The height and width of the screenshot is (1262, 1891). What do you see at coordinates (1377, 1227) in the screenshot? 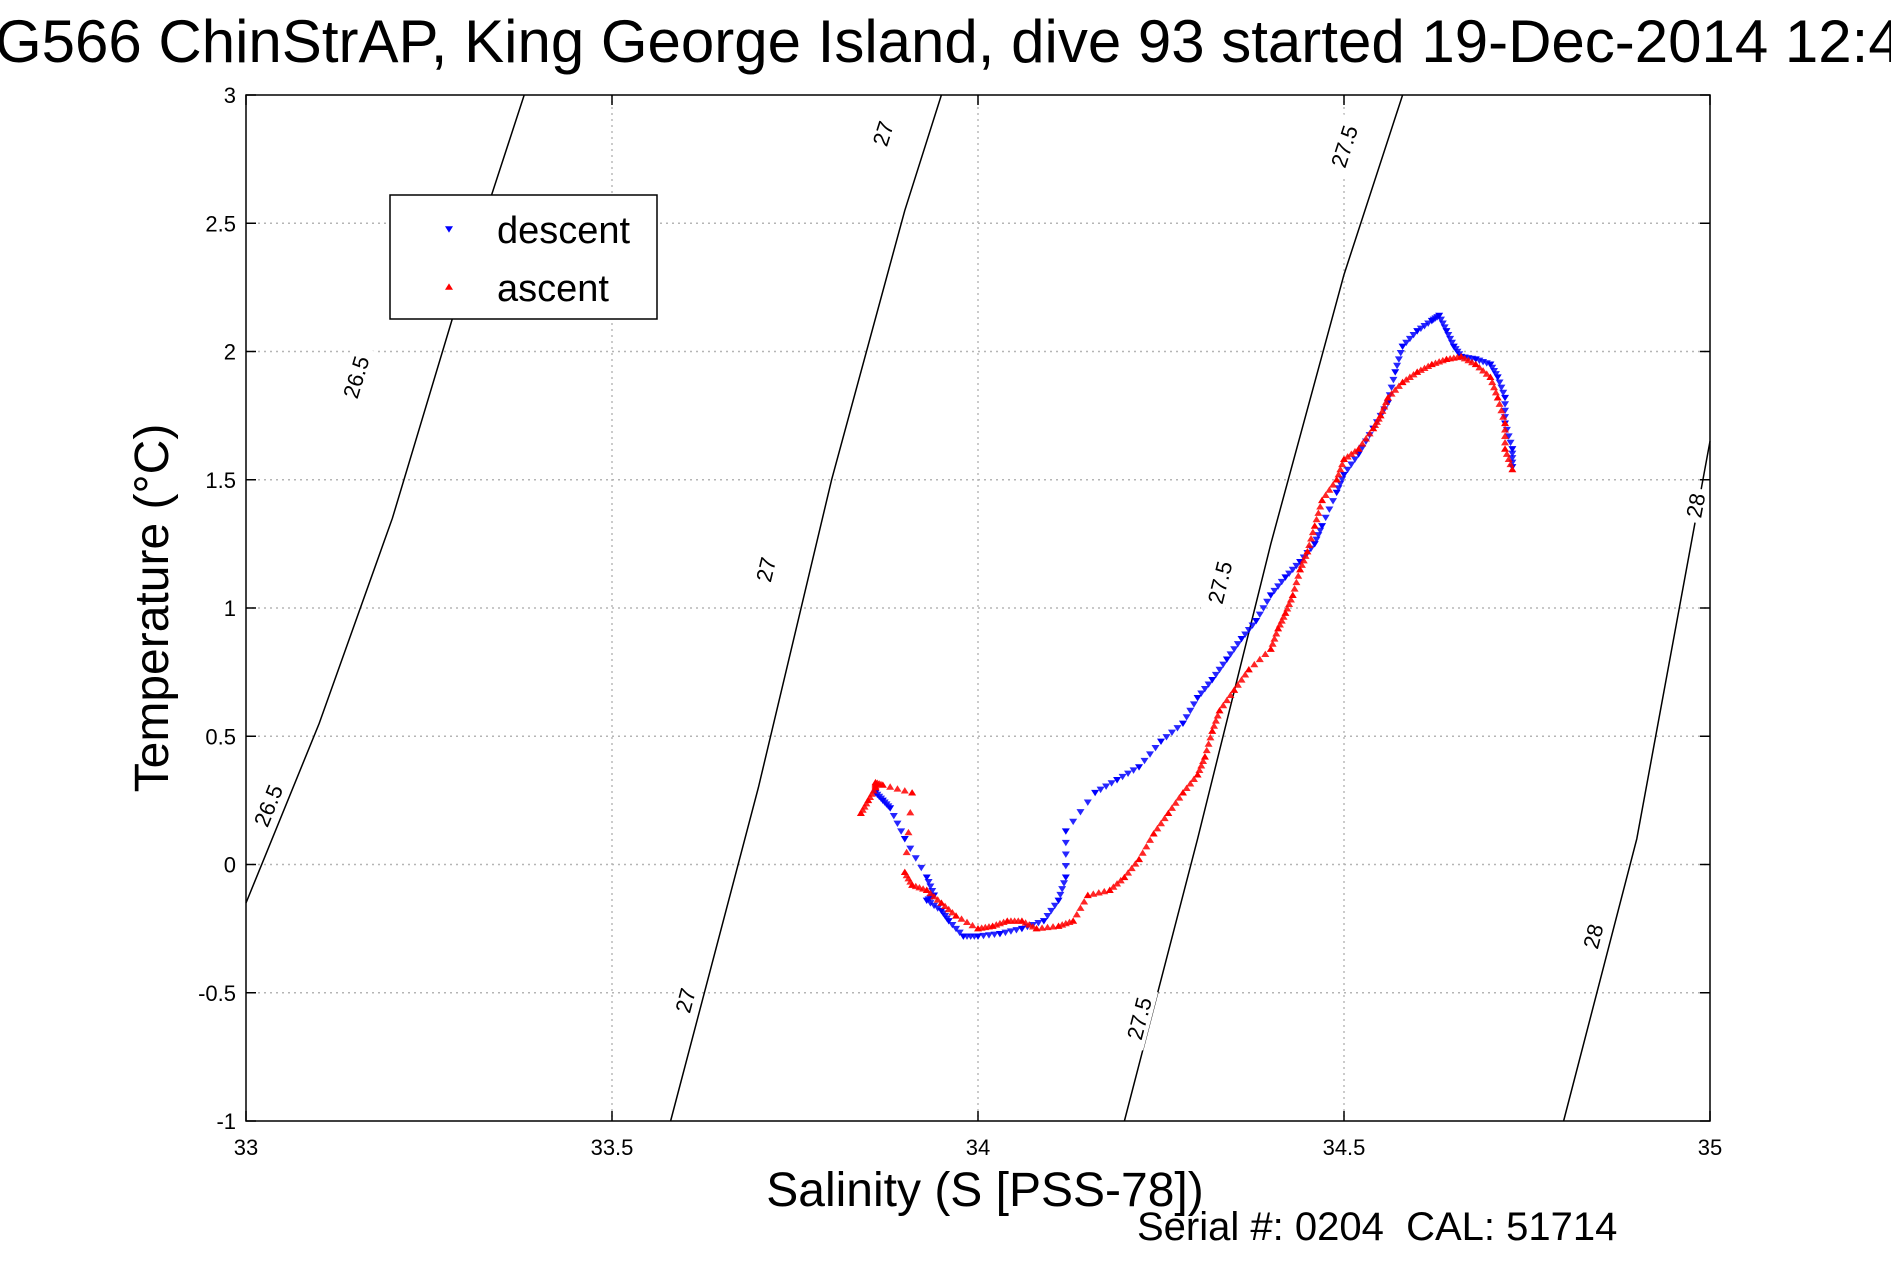
I see `serial-cal-note: Serial #: 0204 CAL: 51714` at bounding box center [1377, 1227].